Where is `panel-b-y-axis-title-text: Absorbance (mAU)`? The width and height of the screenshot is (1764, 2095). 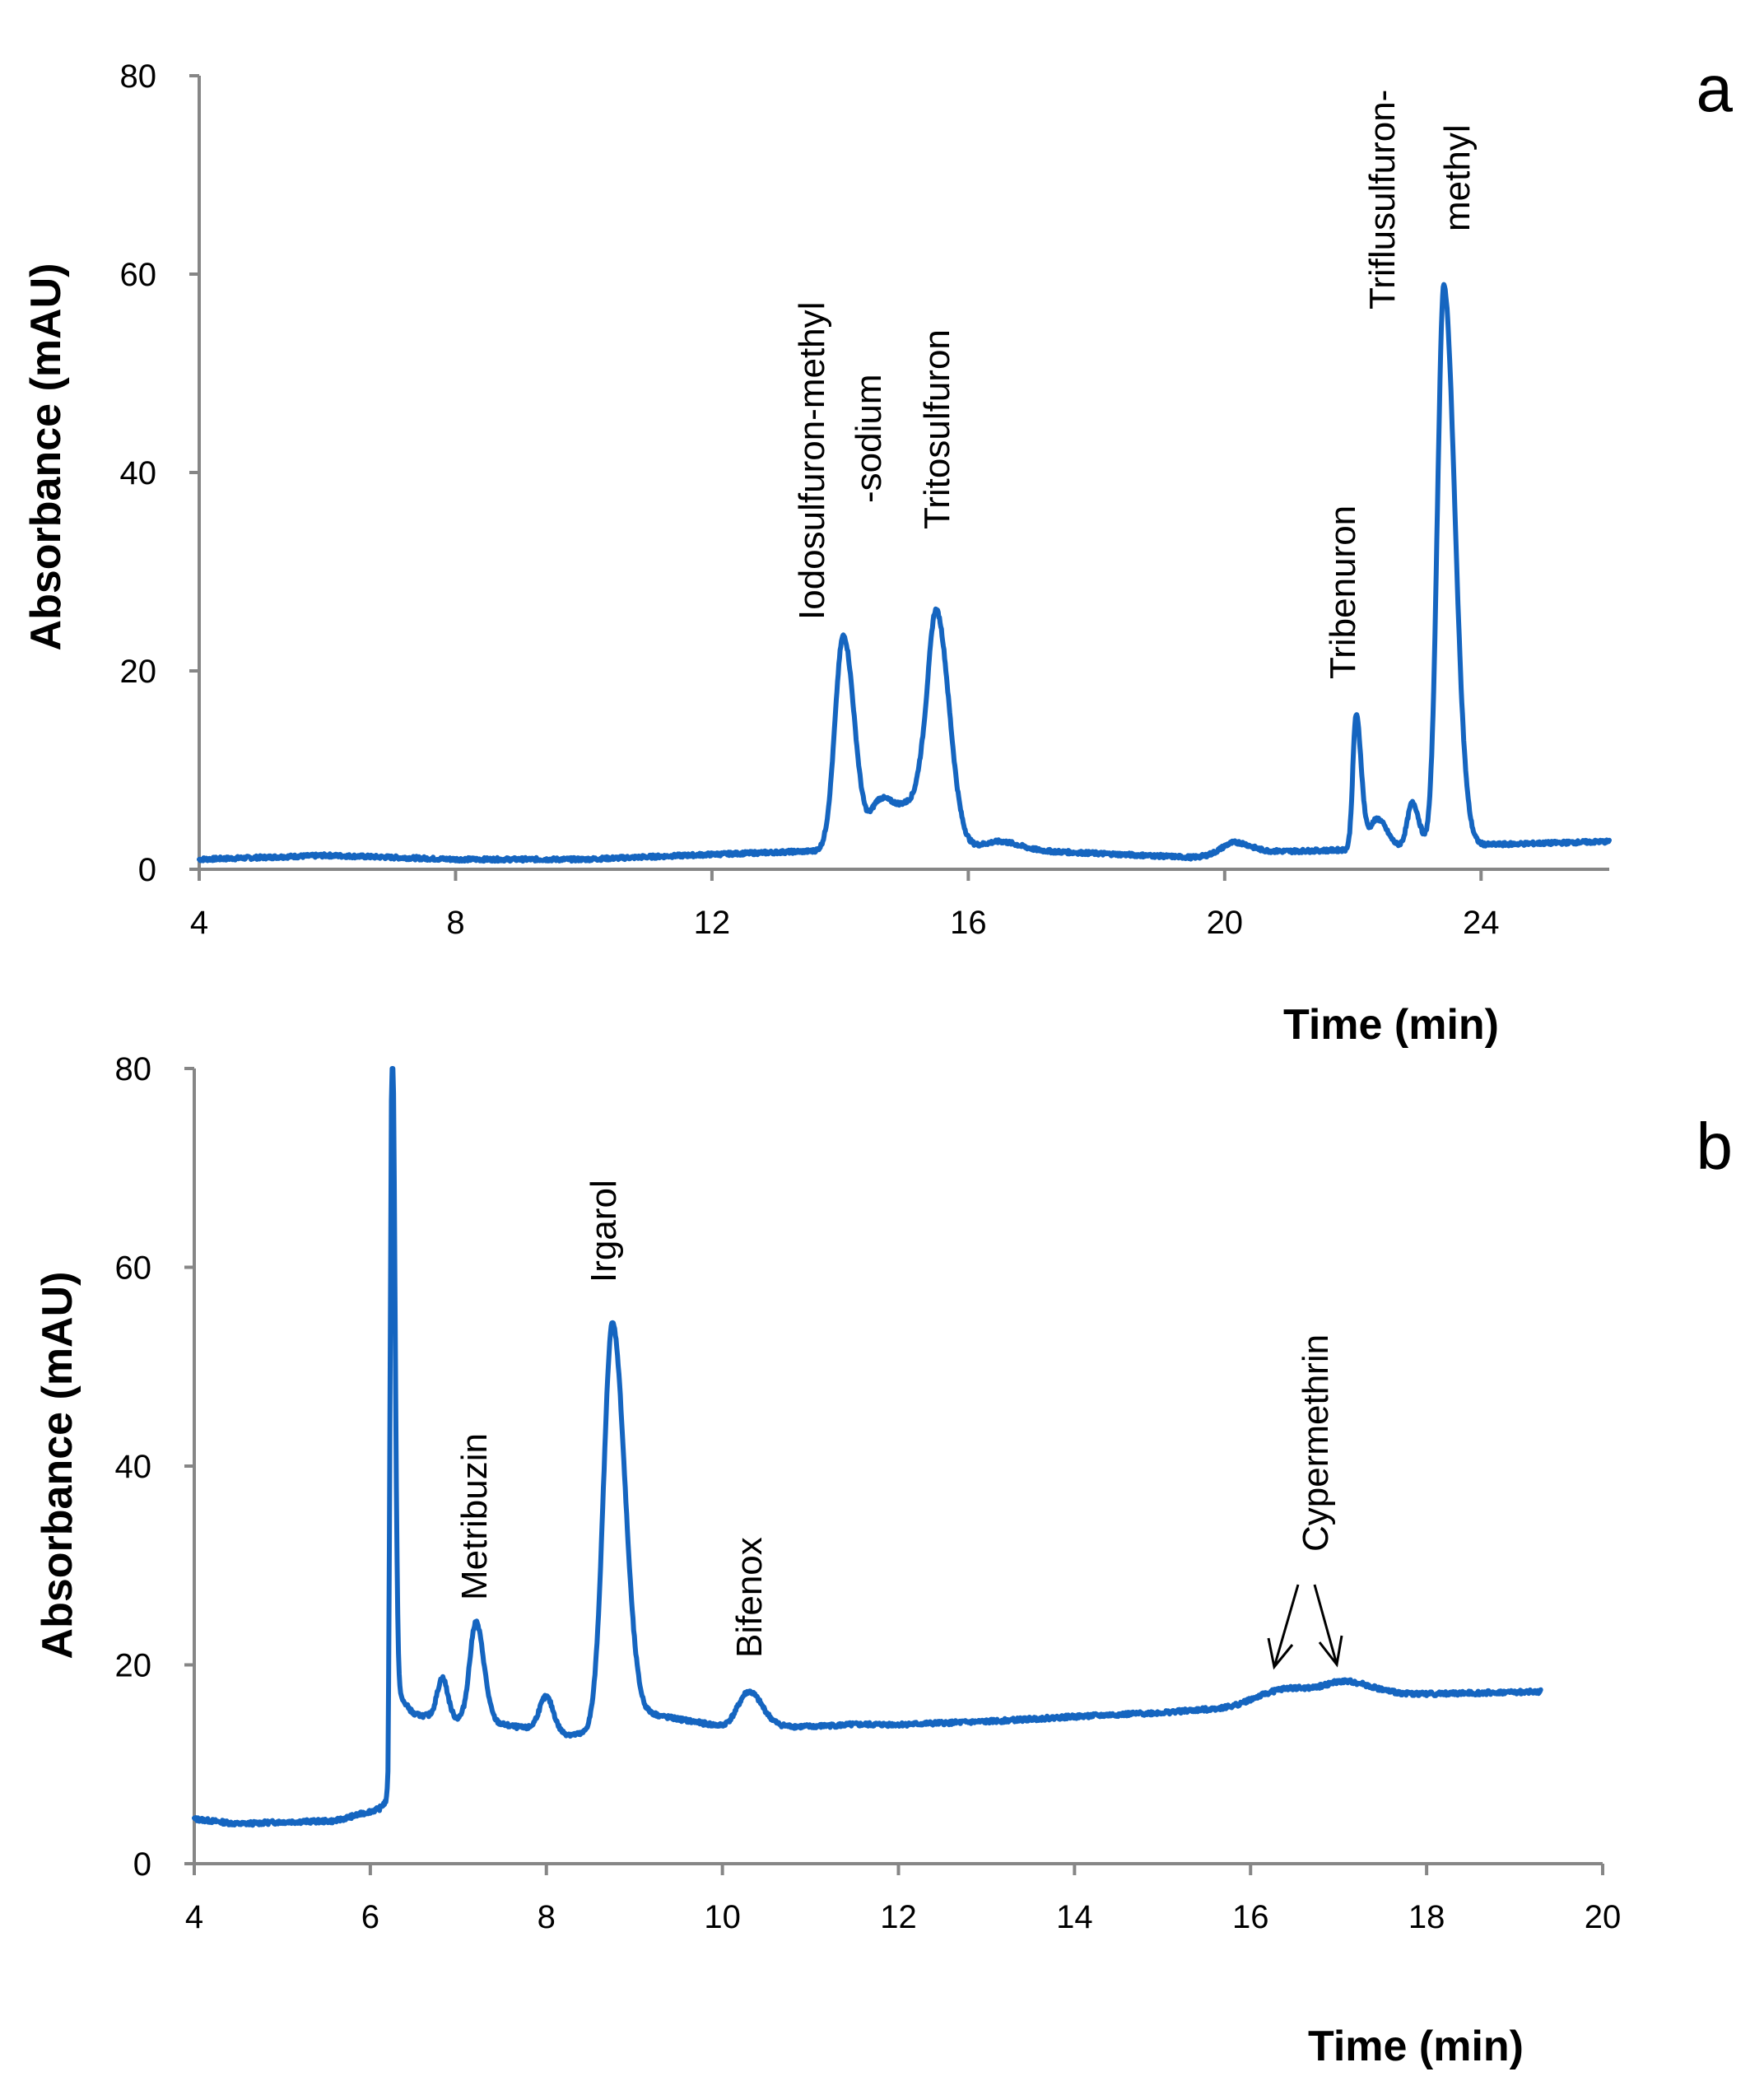 panel-b-y-axis-title-text: Absorbance (mAU) is located at coordinates (57, 1466).